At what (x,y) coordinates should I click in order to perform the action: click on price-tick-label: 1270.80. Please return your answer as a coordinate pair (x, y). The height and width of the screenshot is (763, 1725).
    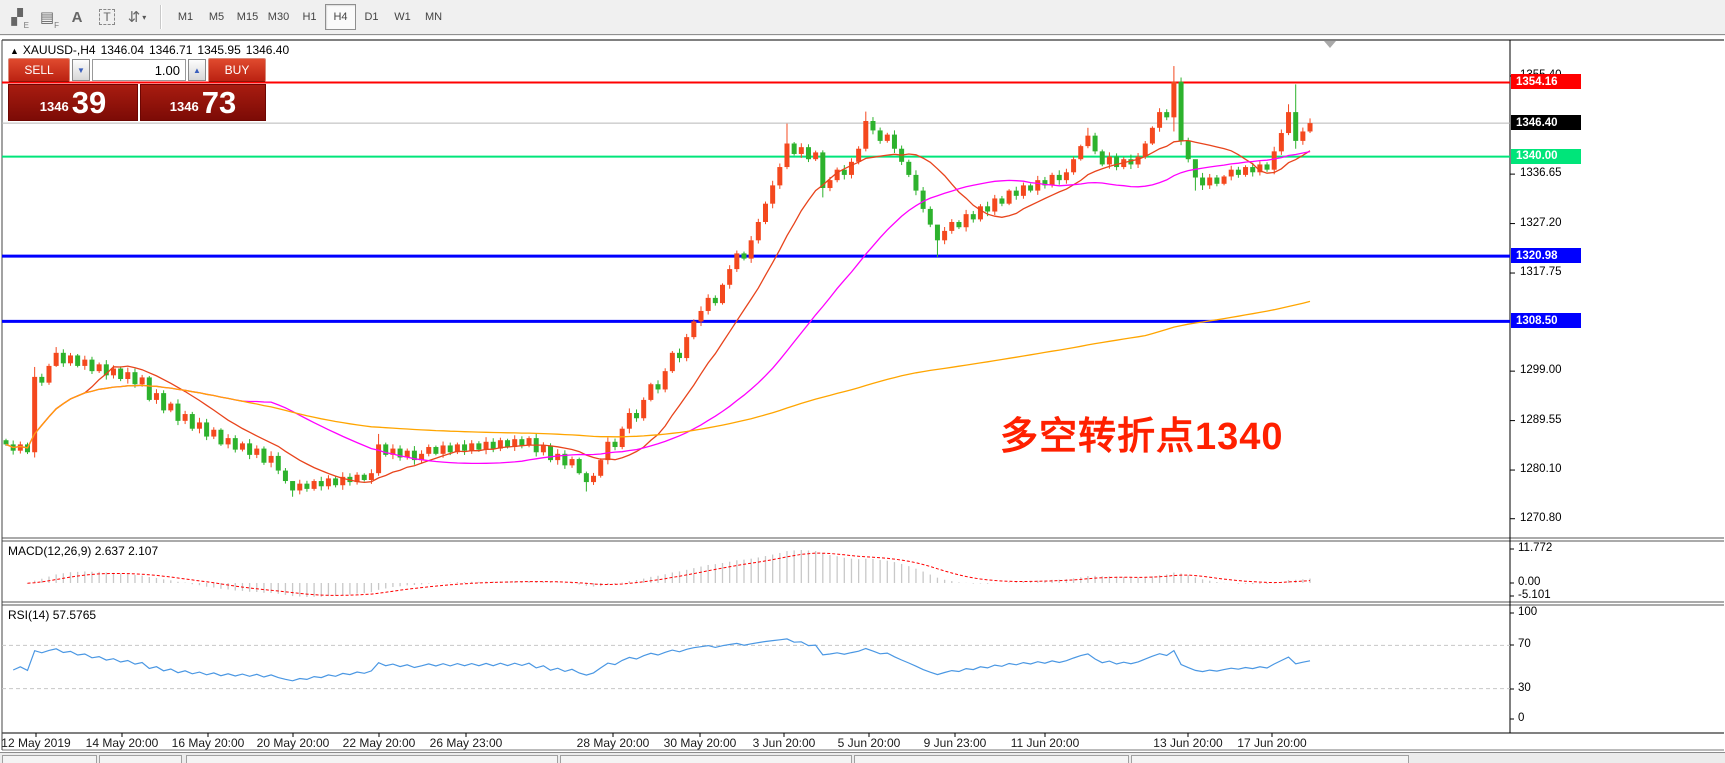
    Looking at the image, I should click on (1541, 517).